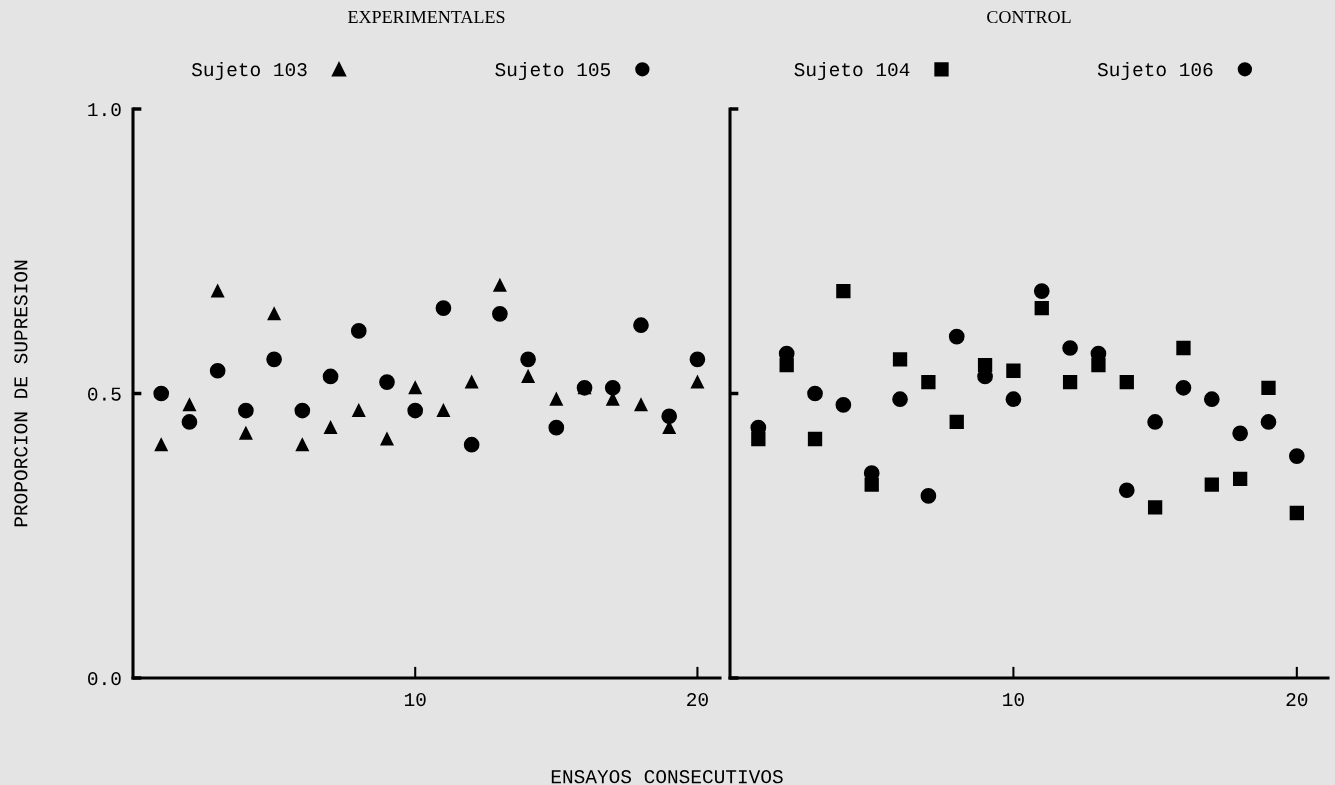  Describe the element at coordinates (249, 71) in the screenshot. I see `legend-label: Sujeto 103` at that location.